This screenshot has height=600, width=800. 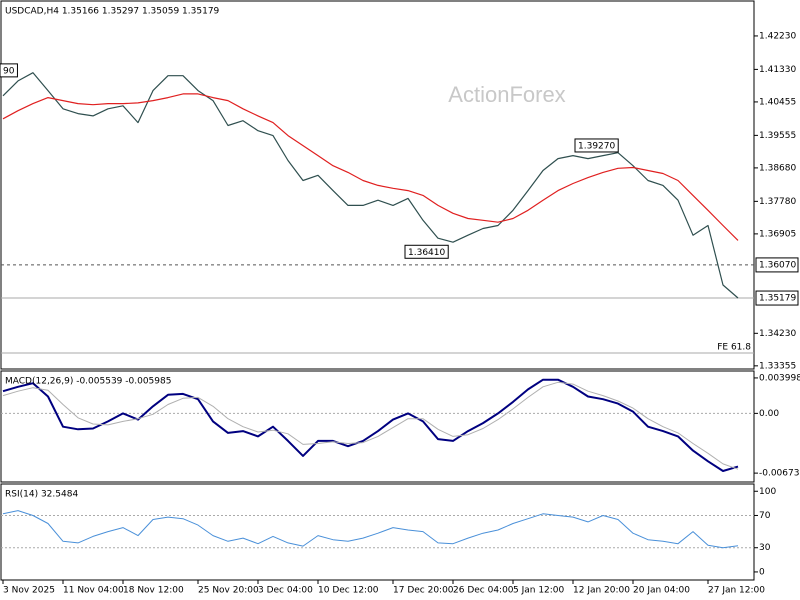 I want to click on annotation-label: 90, so click(x=9, y=71).